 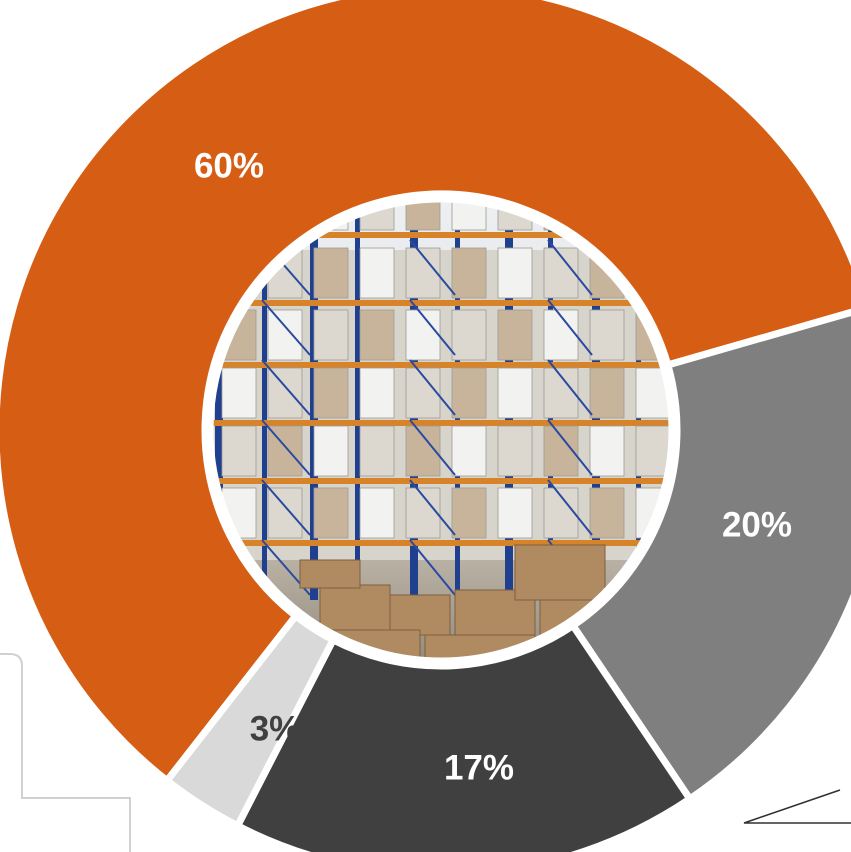 I want to click on slice-label-17: 17%, so click(x=479, y=768).